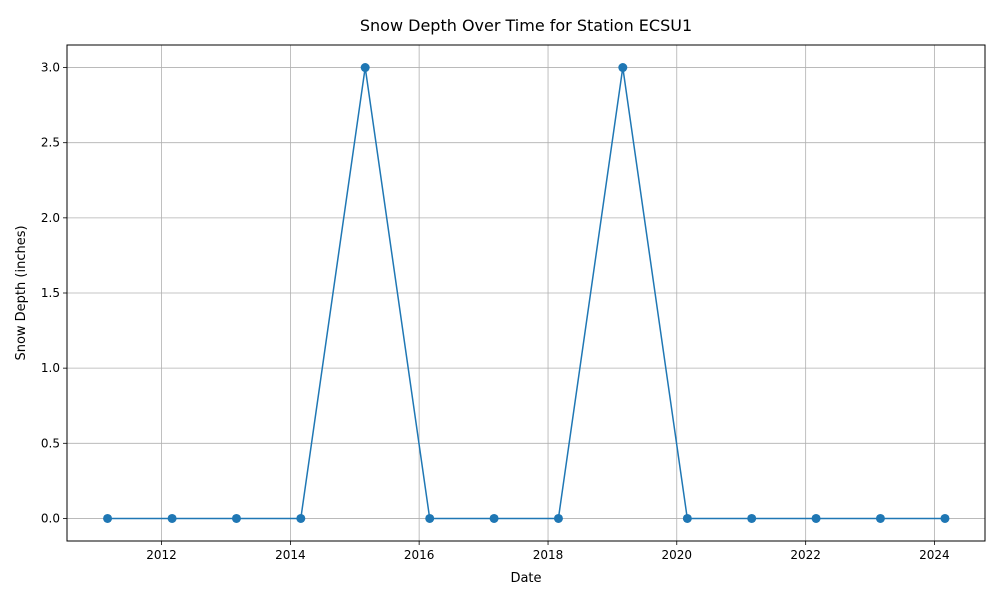  What do you see at coordinates (676, 555) in the screenshot?
I see `x-tick-label: 2020` at bounding box center [676, 555].